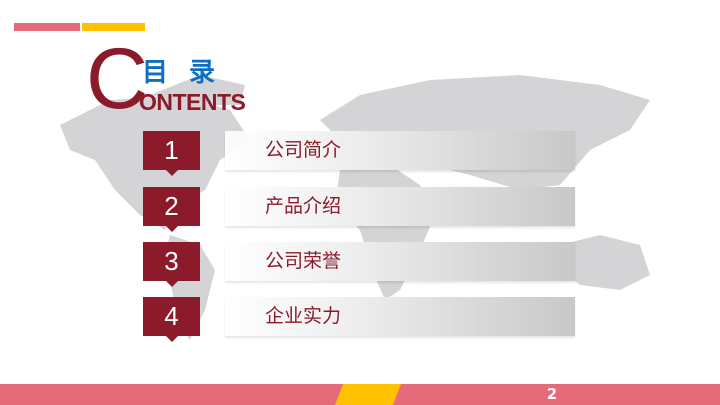  What do you see at coordinates (47, 27) in the screenshot?
I see `top-pink-bar` at bounding box center [47, 27].